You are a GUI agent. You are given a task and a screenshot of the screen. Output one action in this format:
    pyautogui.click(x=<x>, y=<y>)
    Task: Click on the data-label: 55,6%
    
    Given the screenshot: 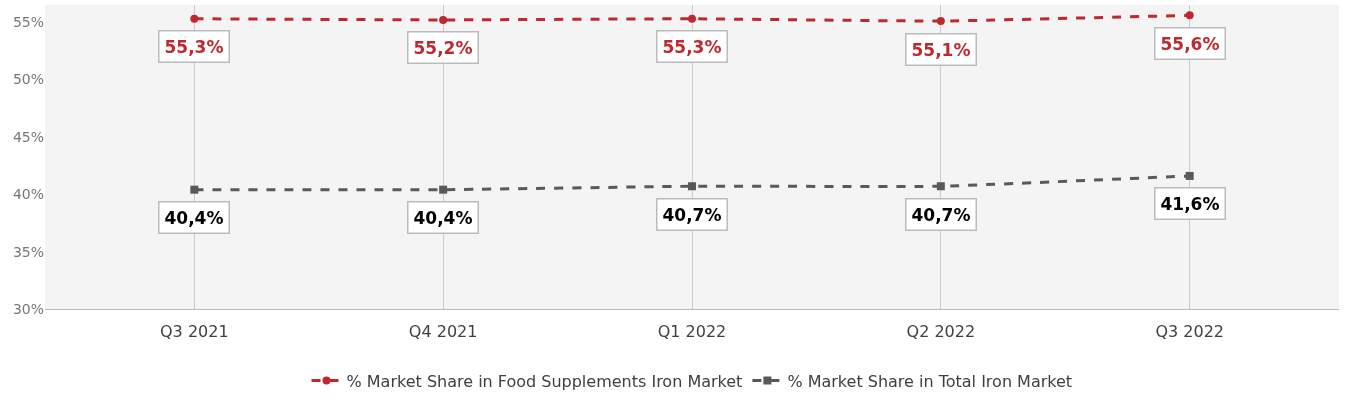 What is the action you would take?
    pyautogui.click(x=1190, y=43)
    